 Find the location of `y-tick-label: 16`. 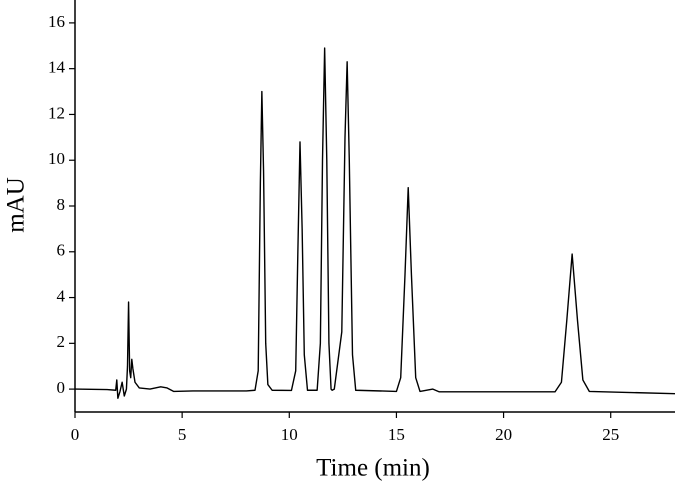

y-tick-label: 16 is located at coordinates (56, 21).